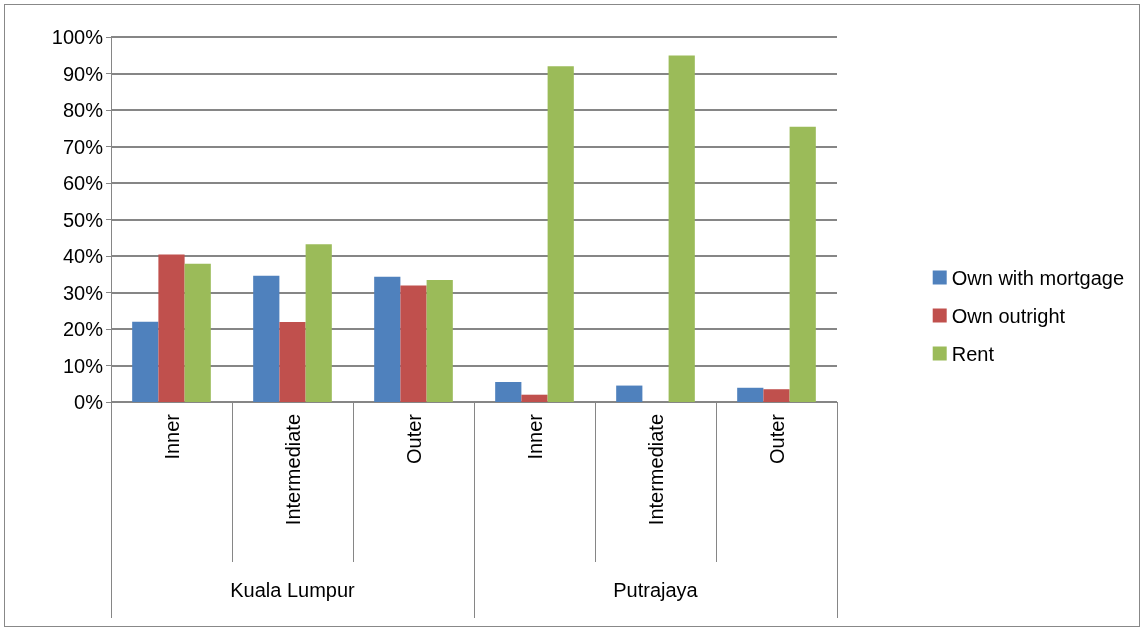  I want to click on y-tick-label: 50%, so click(83, 219).